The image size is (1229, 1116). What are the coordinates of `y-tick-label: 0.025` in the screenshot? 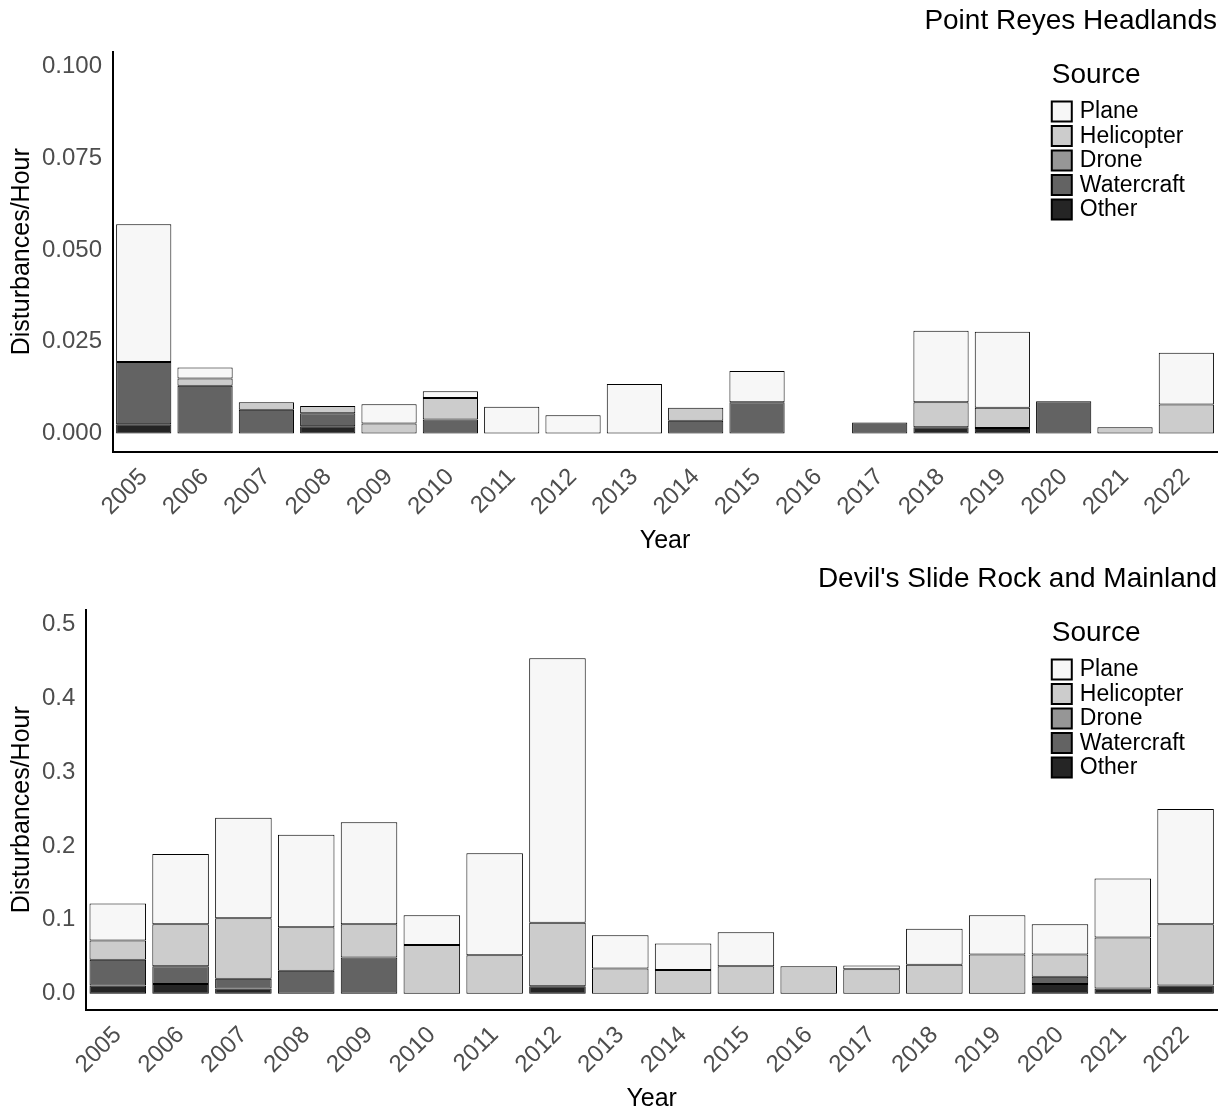 It's located at (72, 340).